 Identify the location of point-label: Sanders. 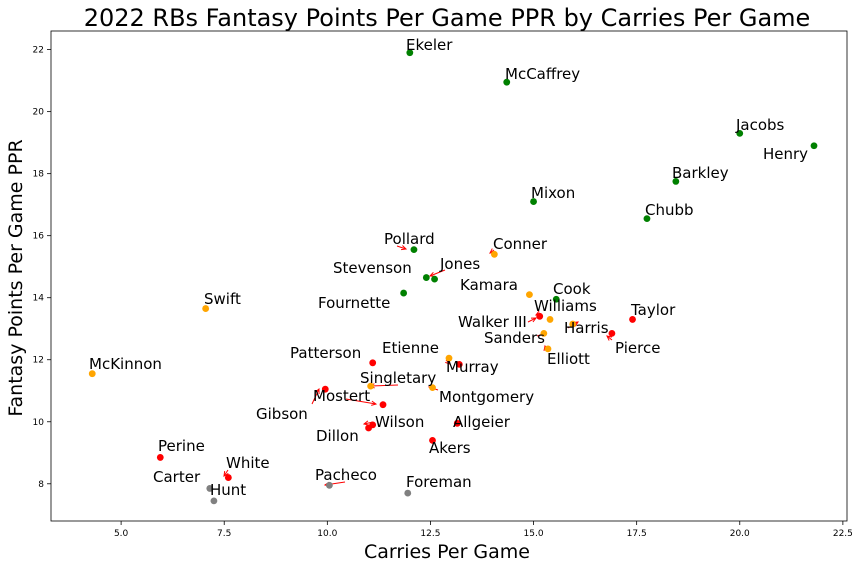
(514, 338).